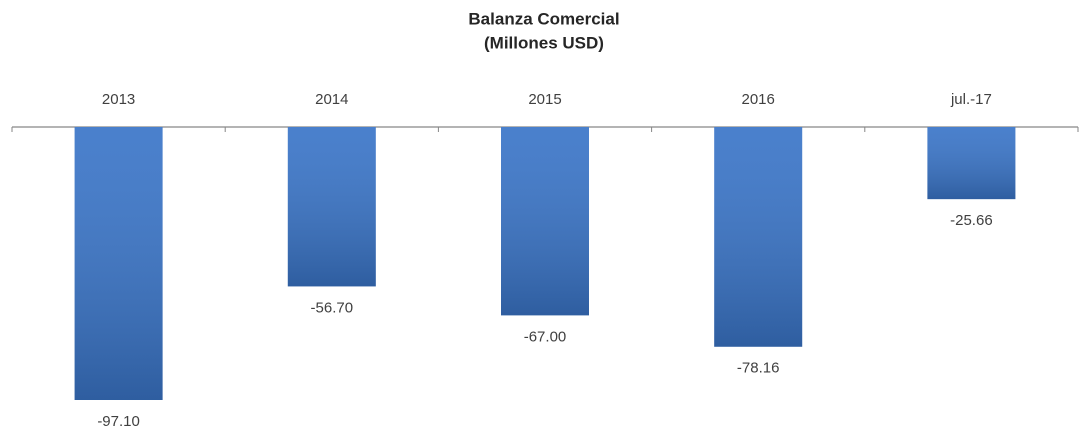 This screenshot has height=437, width=1088. Describe the element at coordinates (332, 307) in the screenshot. I see `data-label: -56.70` at that location.